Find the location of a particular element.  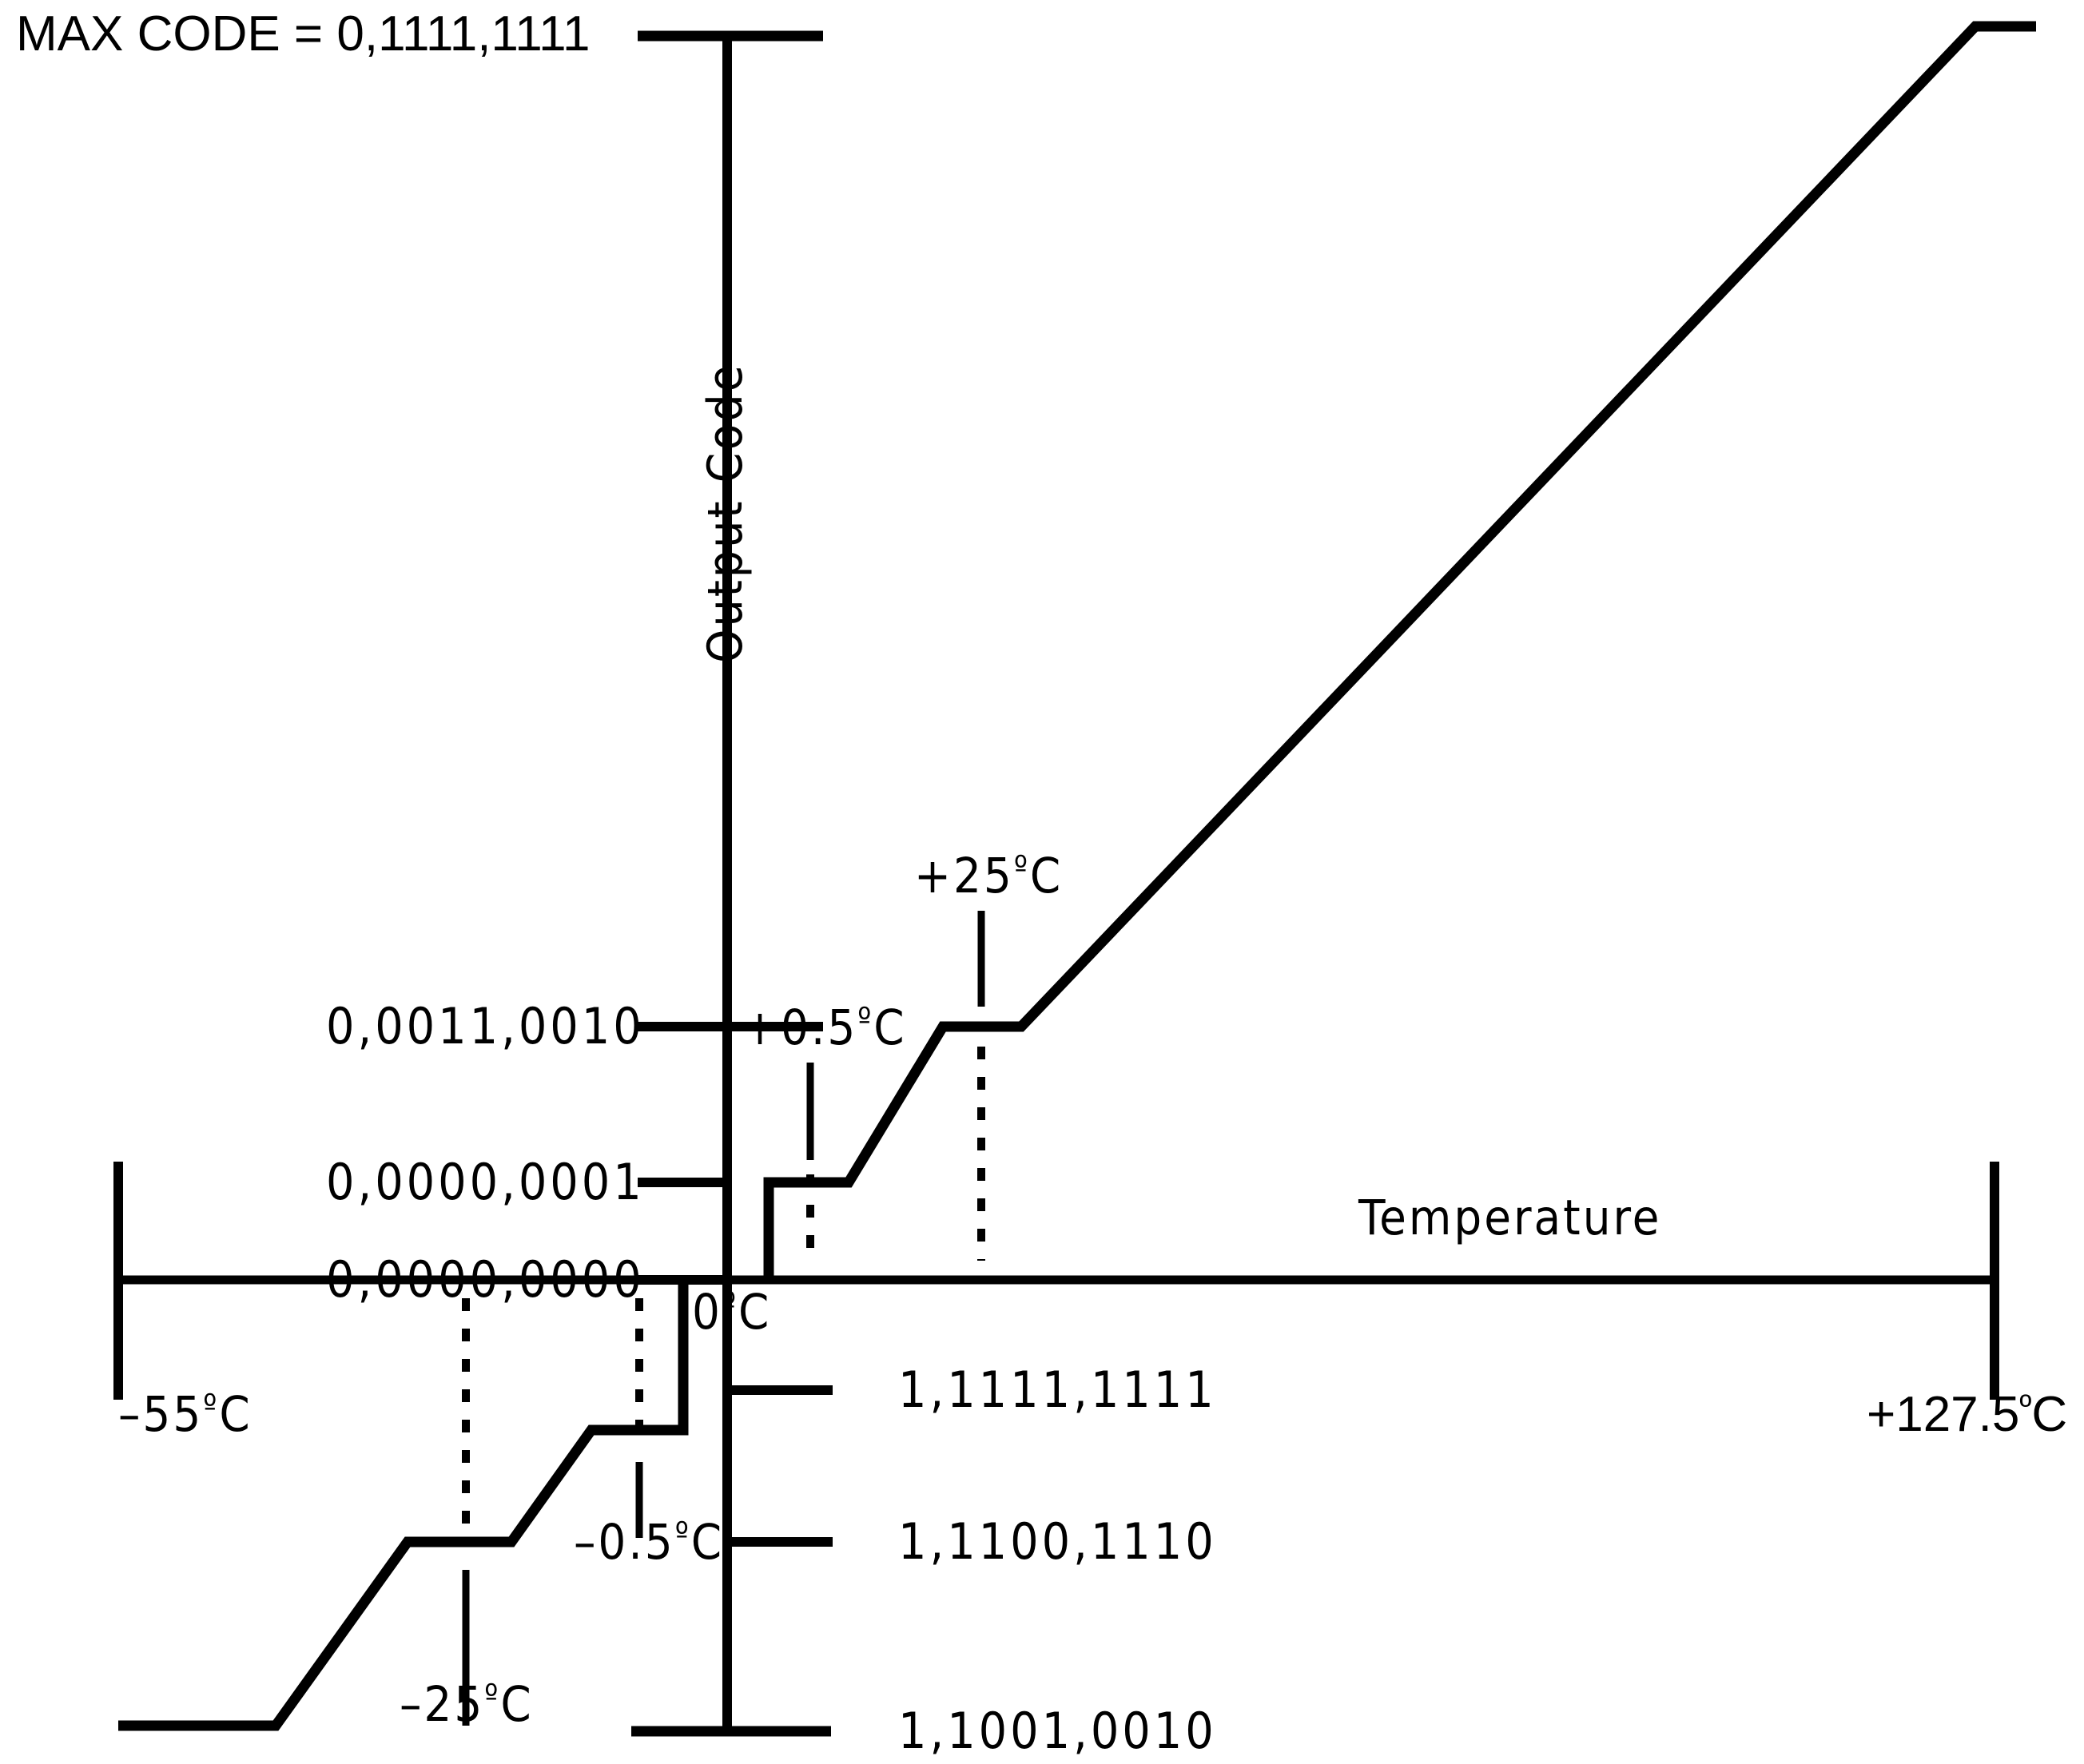

x-axis-group is located at coordinates (1056, 1281).